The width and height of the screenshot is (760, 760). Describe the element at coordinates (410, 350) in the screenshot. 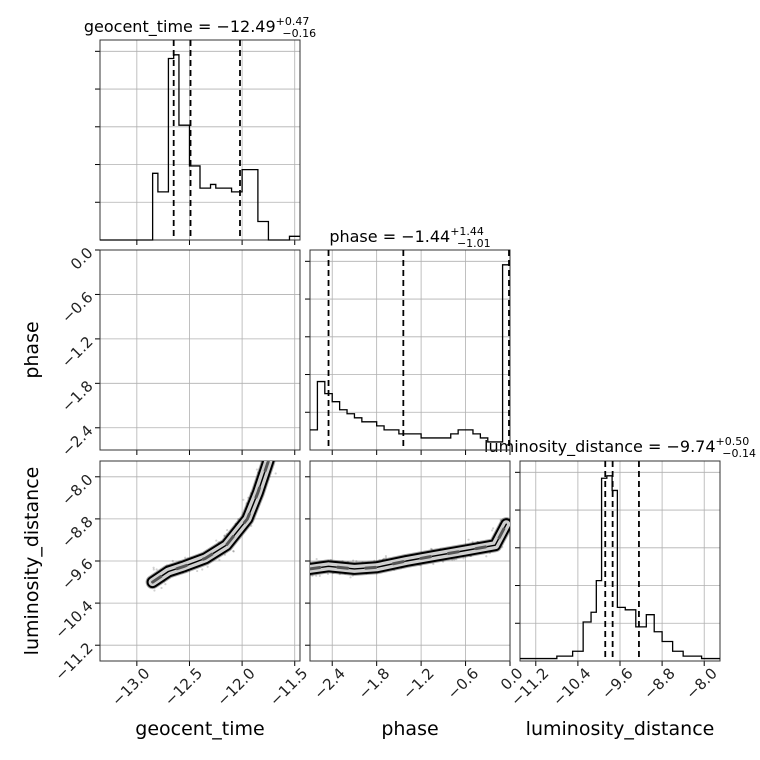

I see `hist-frame` at that location.